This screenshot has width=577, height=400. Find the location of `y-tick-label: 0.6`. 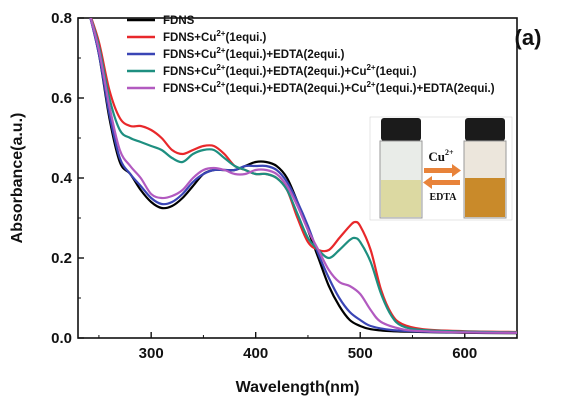

y-tick-label: 0.6 is located at coordinates (61, 98).